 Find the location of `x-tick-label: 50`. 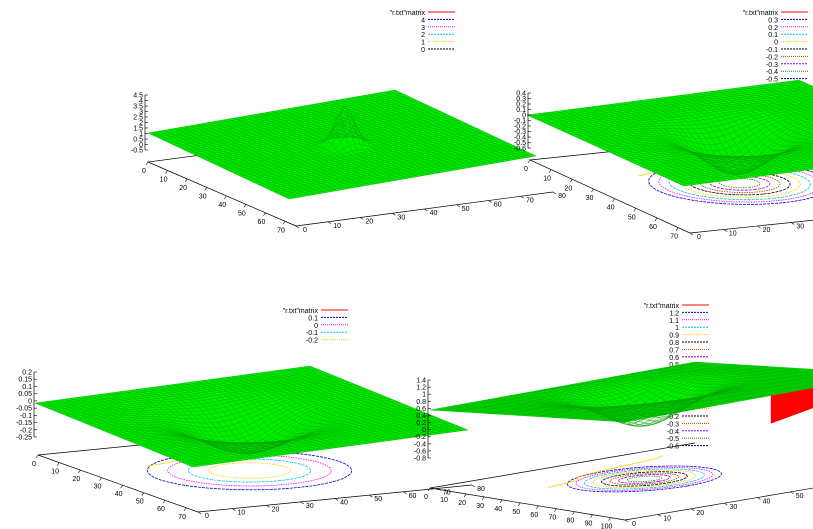

x-tick-label: 50 is located at coordinates (140, 502).